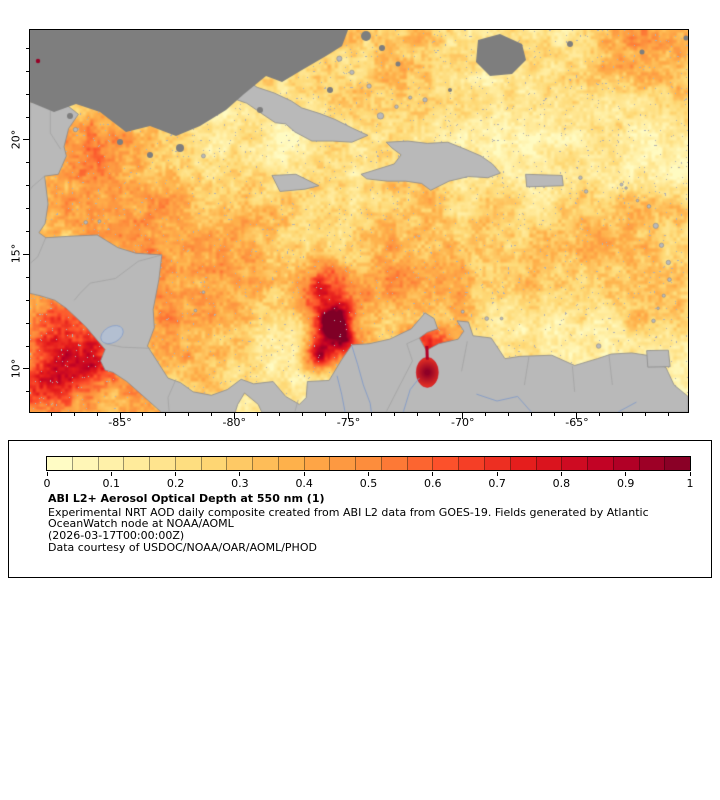 The image size is (720, 800). What do you see at coordinates (462, 422) in the screenshot?
I see `x-tick-label: -70°` at bounding box center [462, 422].